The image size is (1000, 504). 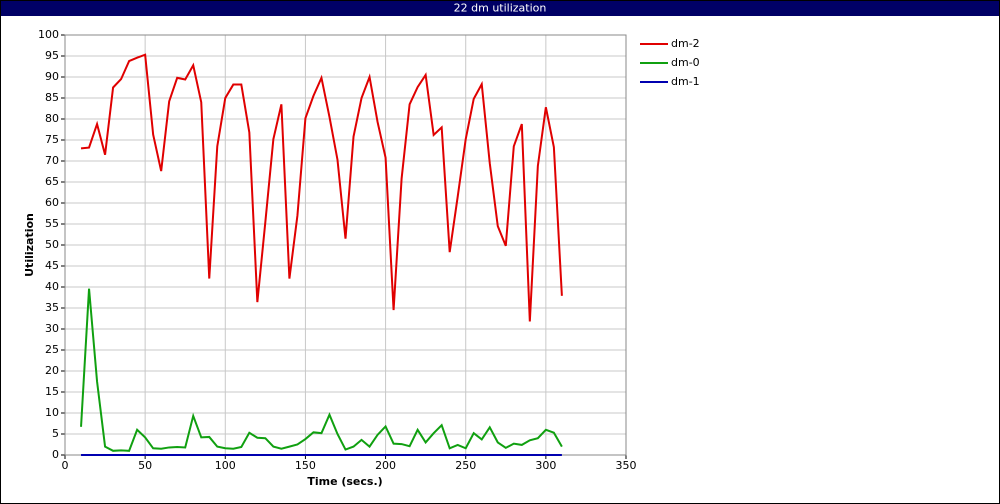 What do you see at coordinates (52, 349) in the screenshot?
I see `y-tick-label: 25` at bounding box center [52, 349].